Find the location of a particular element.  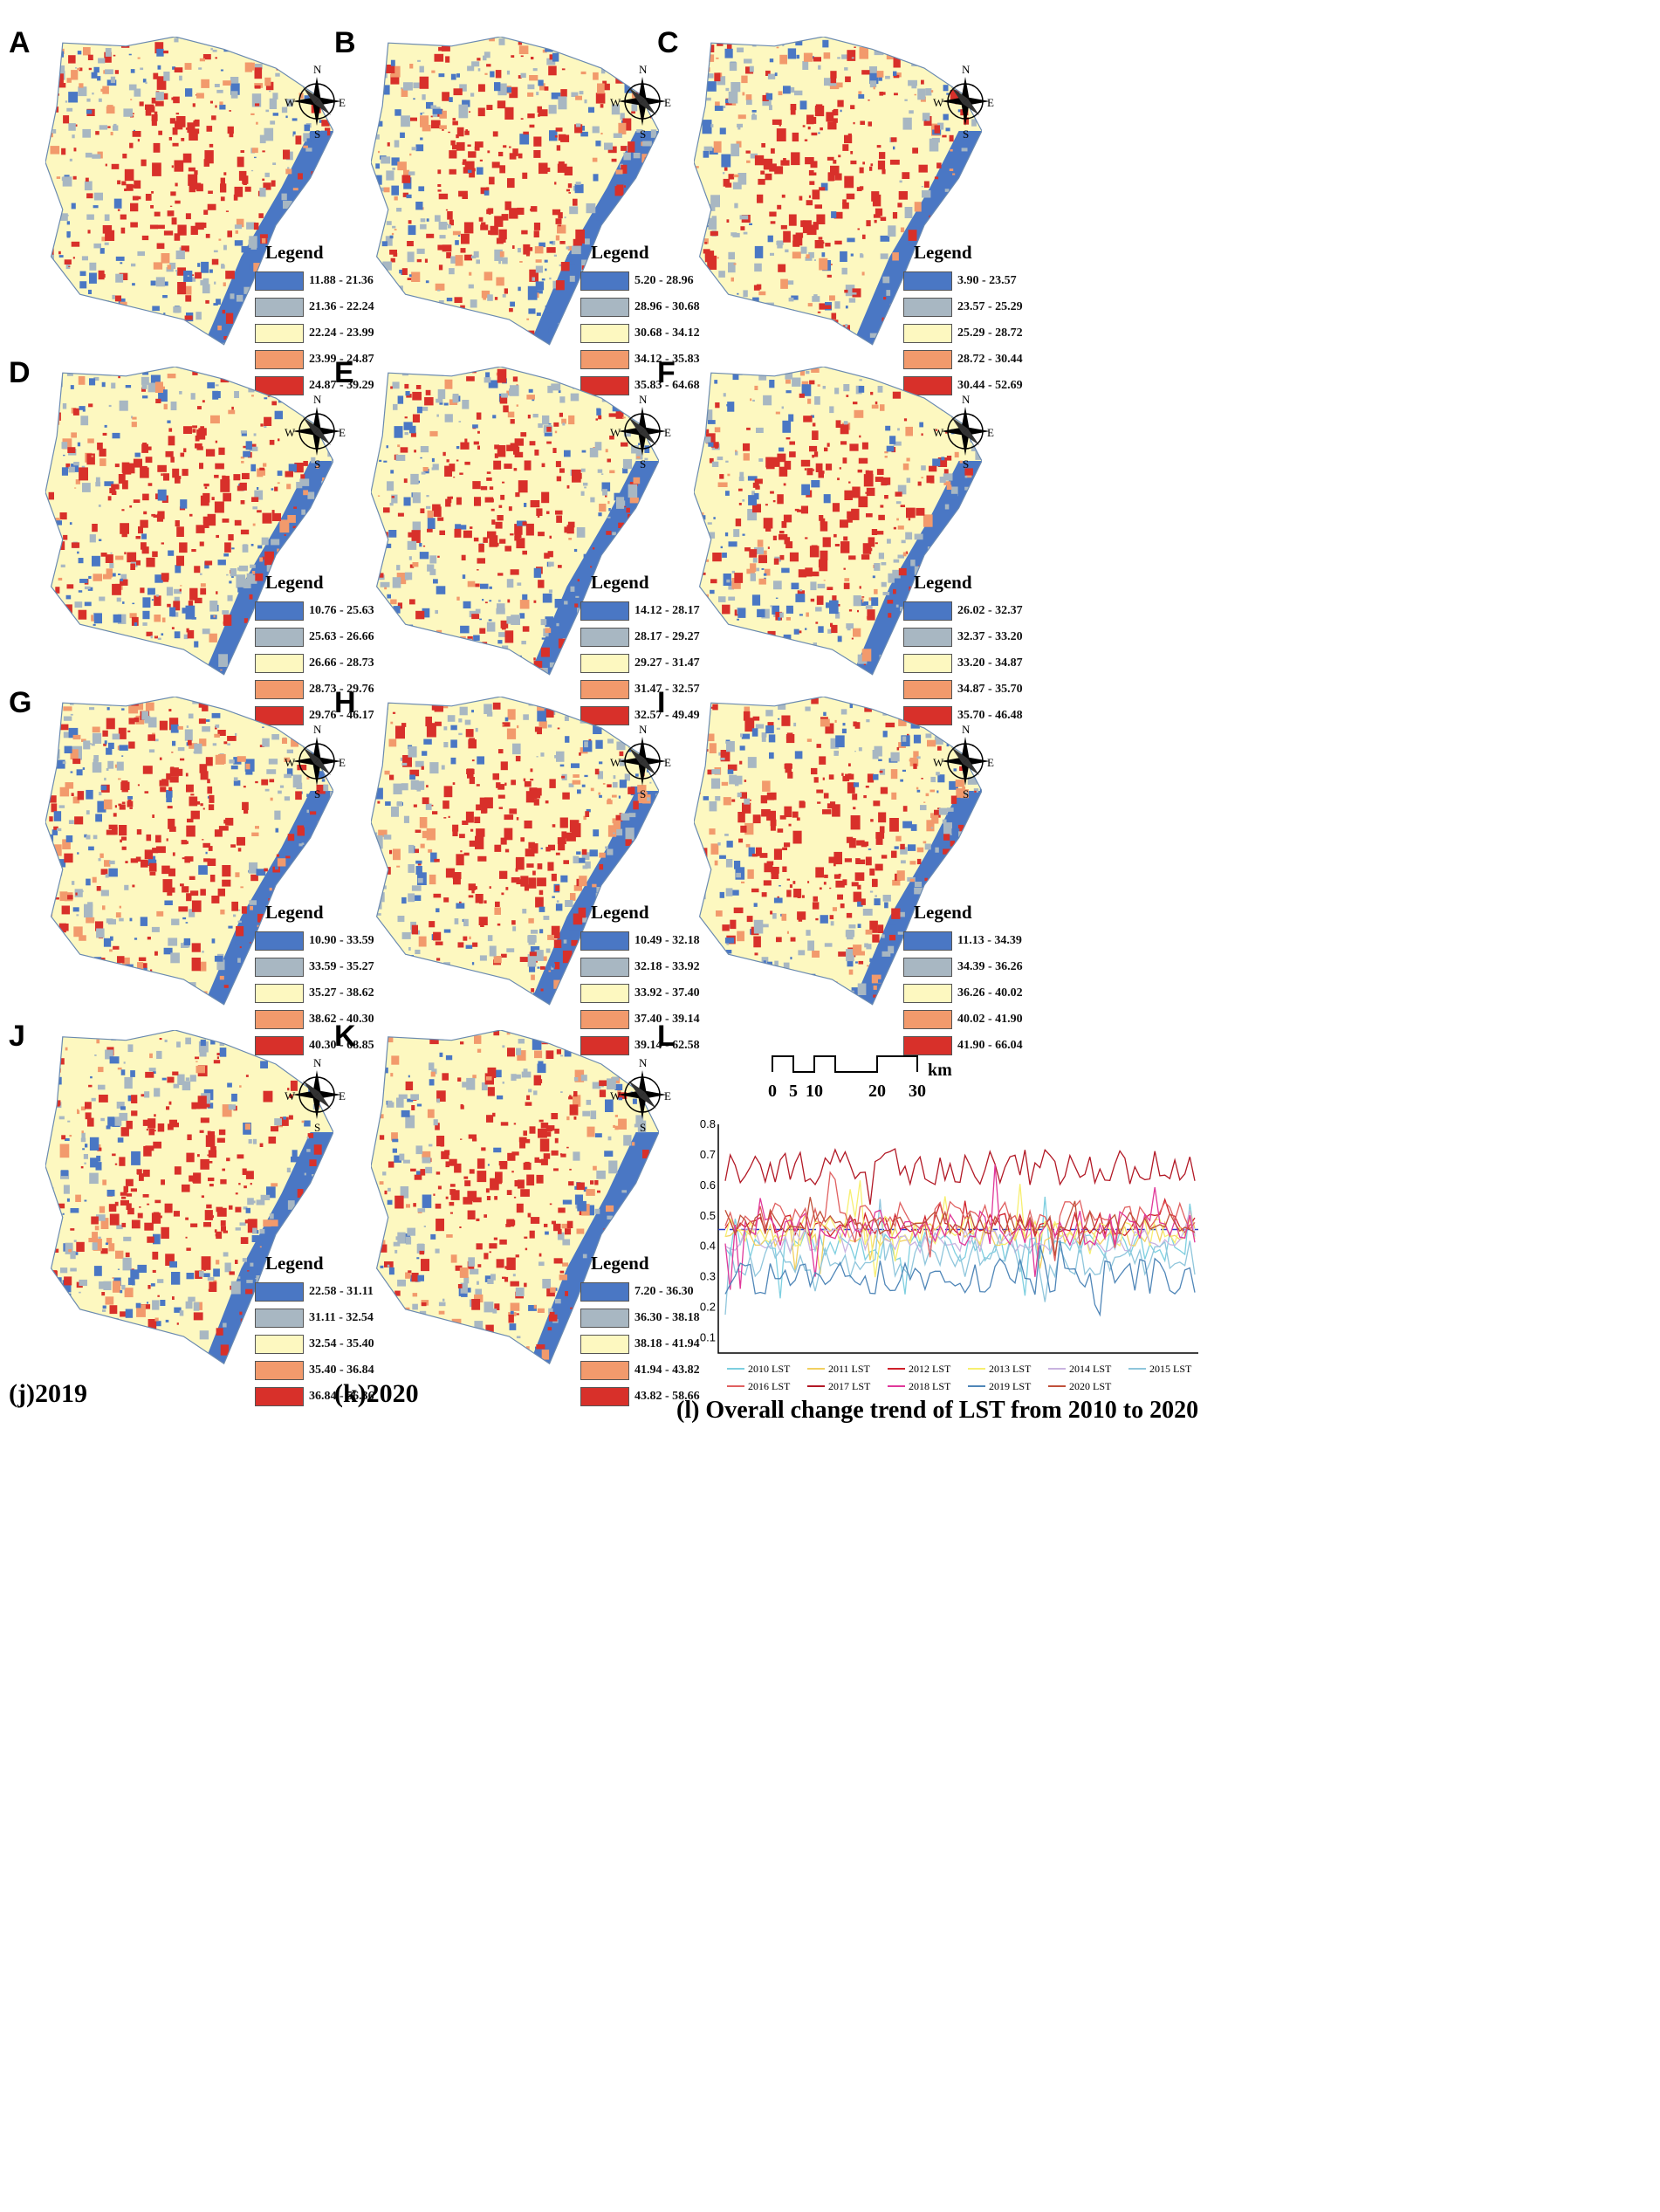

legend-row: 32.37 - 33.20 is located at coordinates (964, 637).